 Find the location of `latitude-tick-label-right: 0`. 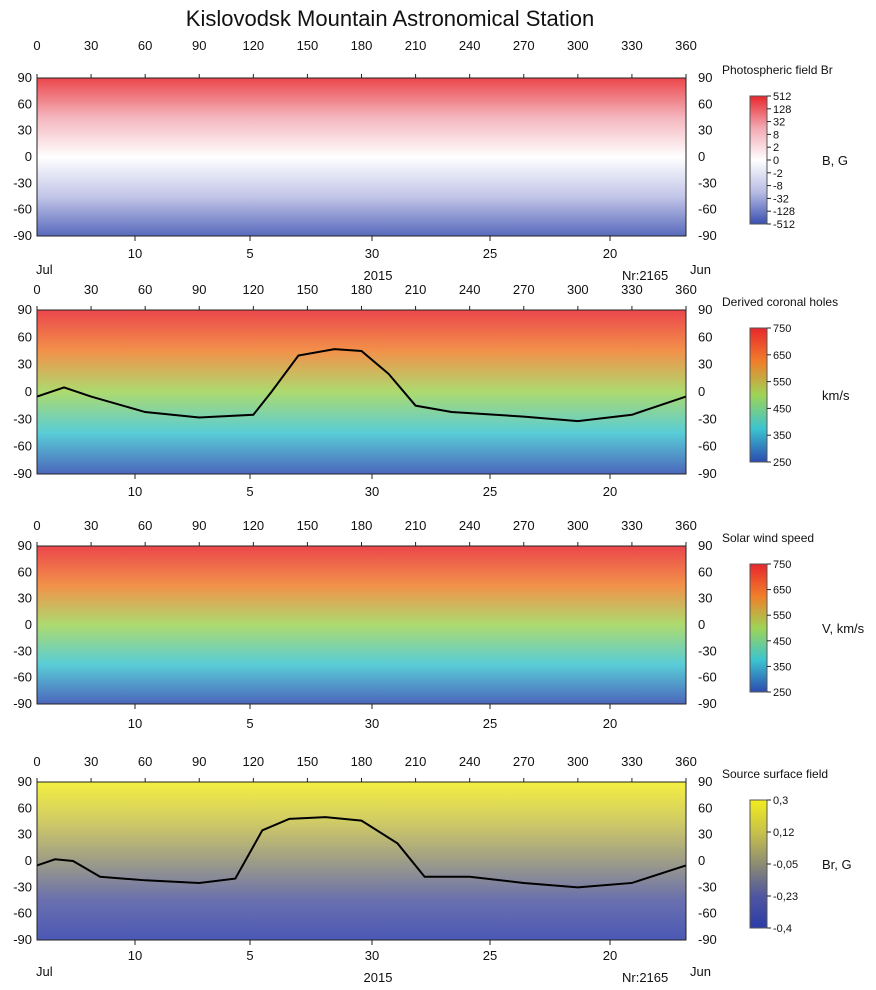

latitude-tick-label-right: 0 is located at coordinates (701, 860).